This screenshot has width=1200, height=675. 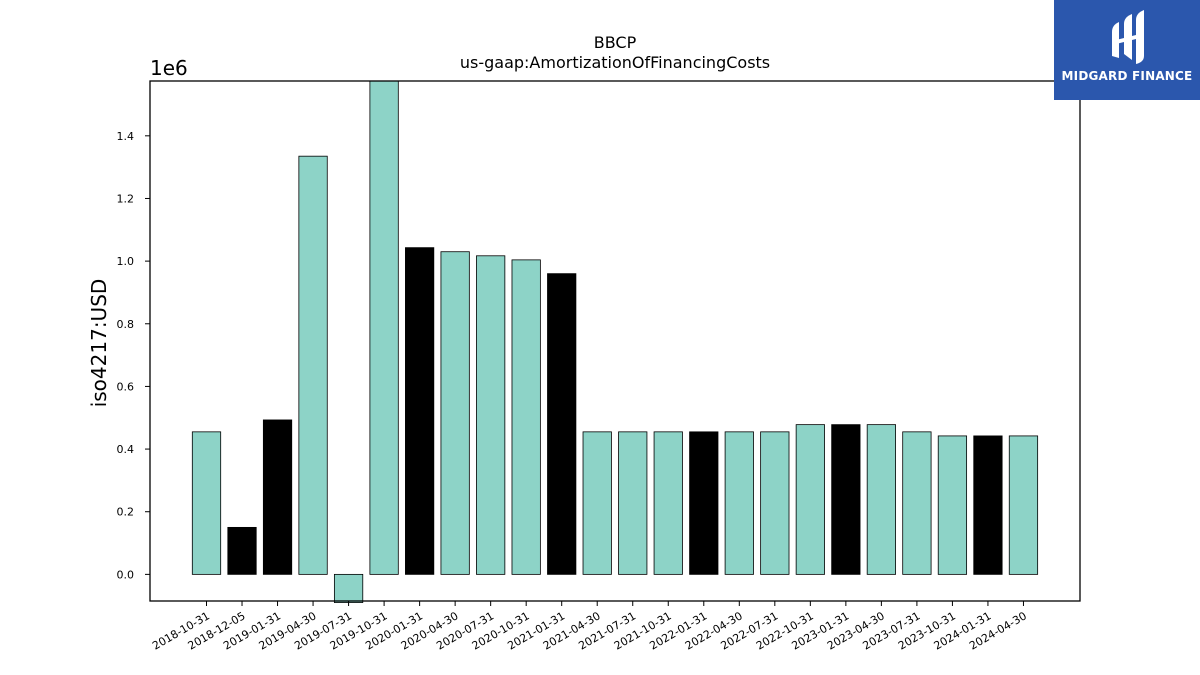 I want to click on y-tick-label: 1.0, so click(x=126, y=261).